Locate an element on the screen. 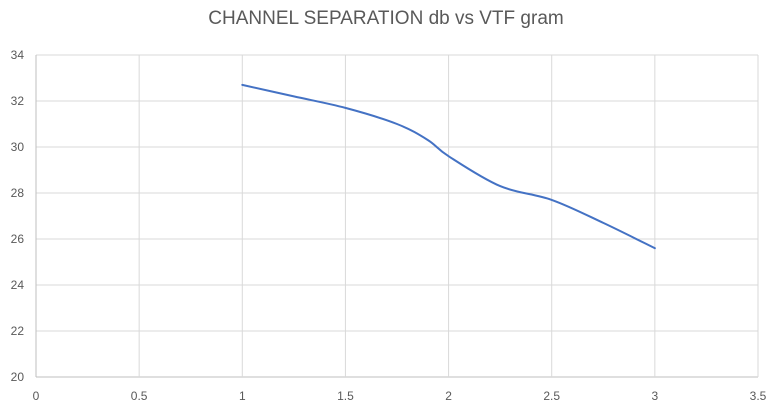 The height and width of the screenshot is (410, 772). x-tick-label: 0 is located at coordinates (36, 396).